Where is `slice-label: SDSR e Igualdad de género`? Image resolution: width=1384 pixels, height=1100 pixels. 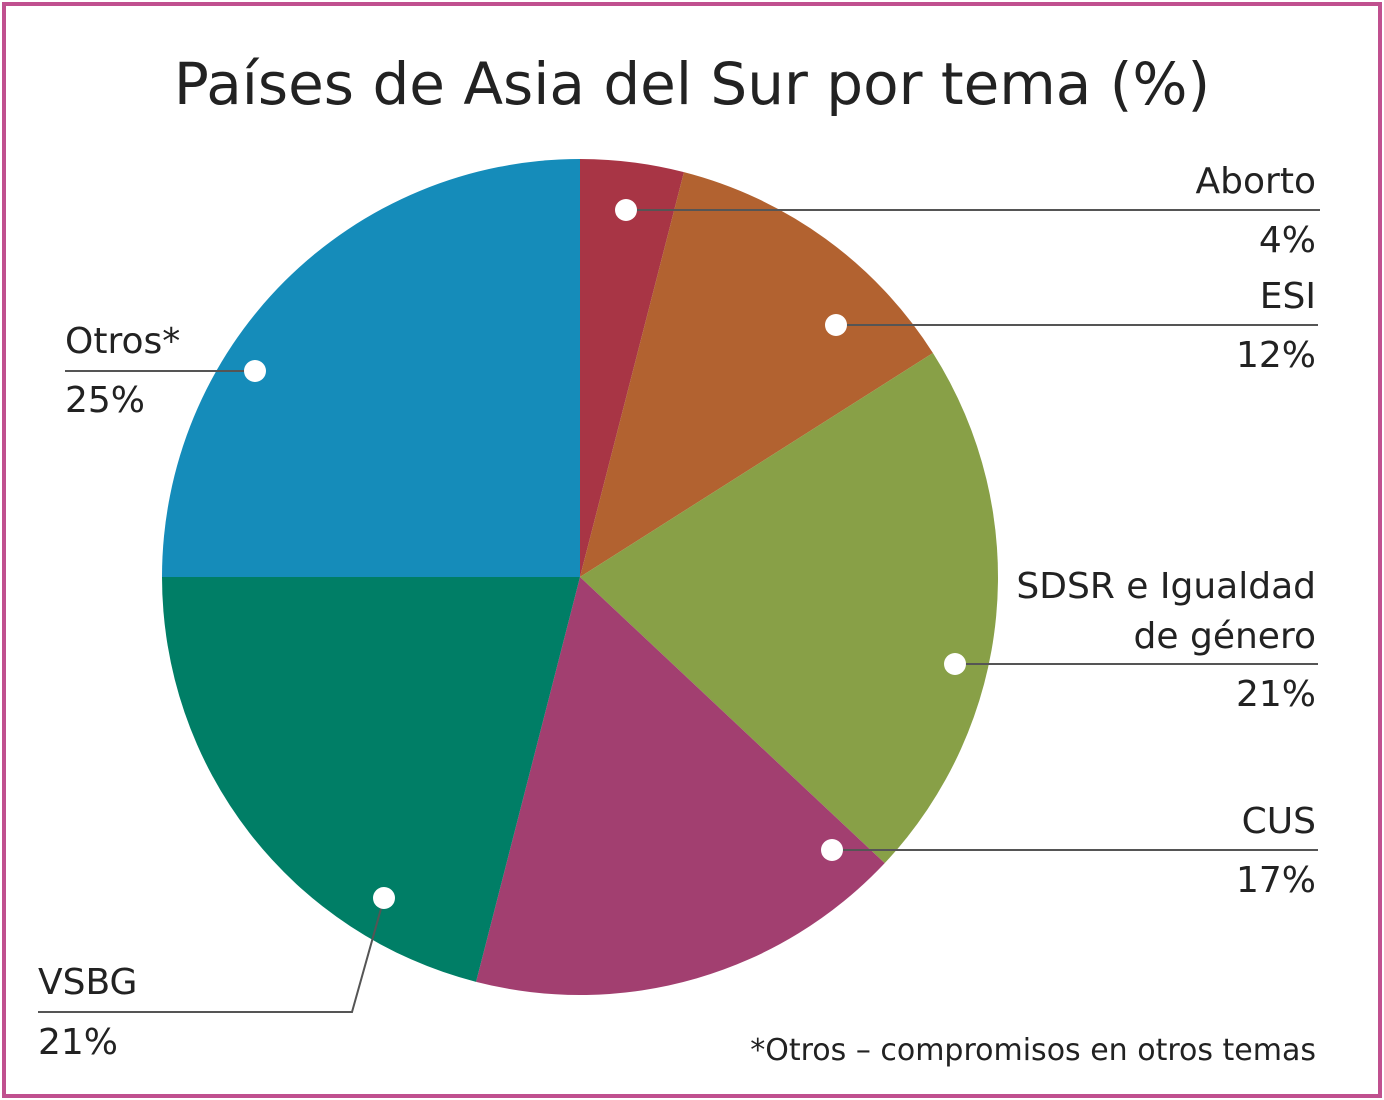
slice-label: SDSR e Igualdad de género is located at coordinates (1166, 611).